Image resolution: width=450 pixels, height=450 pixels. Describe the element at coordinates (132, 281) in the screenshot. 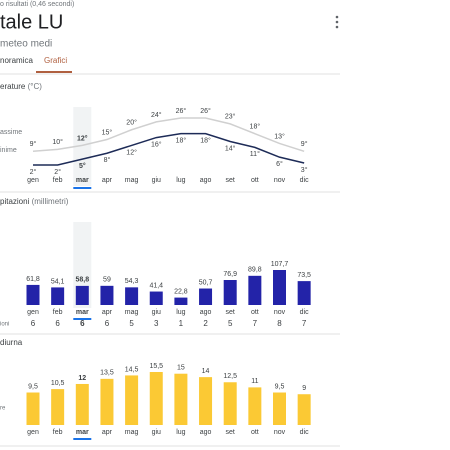

I see `bar-label: 54,3` at that location.